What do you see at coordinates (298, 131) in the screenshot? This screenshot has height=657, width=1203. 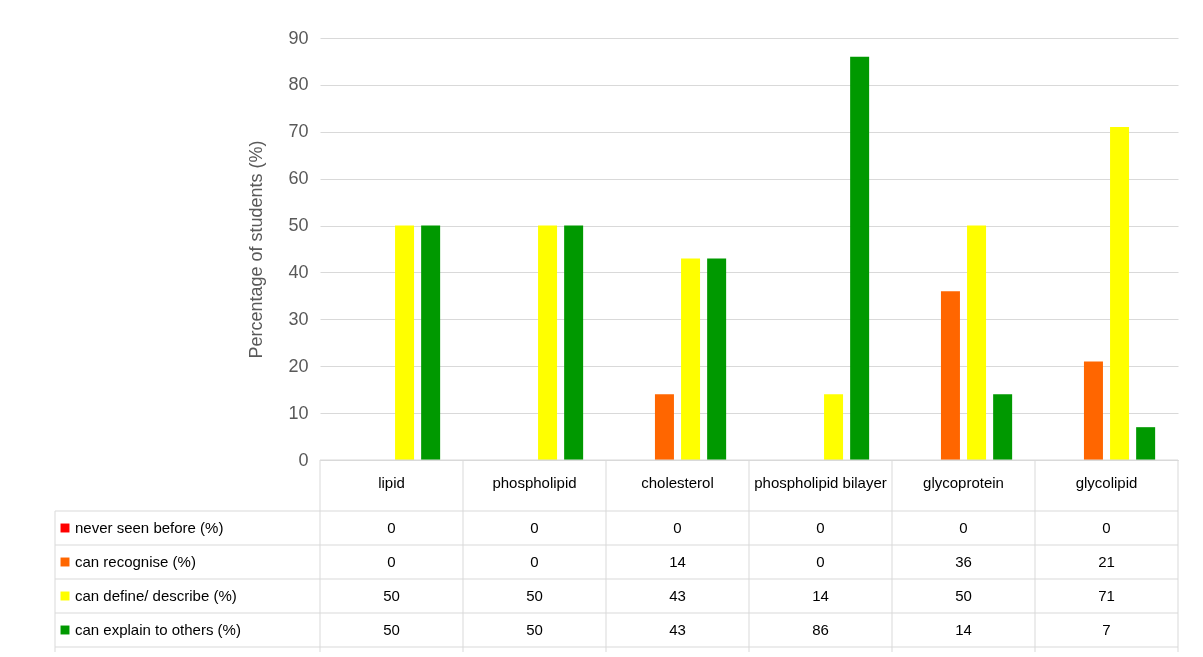 I see `y-tick-label: 70` at bounding box center [298, 131].